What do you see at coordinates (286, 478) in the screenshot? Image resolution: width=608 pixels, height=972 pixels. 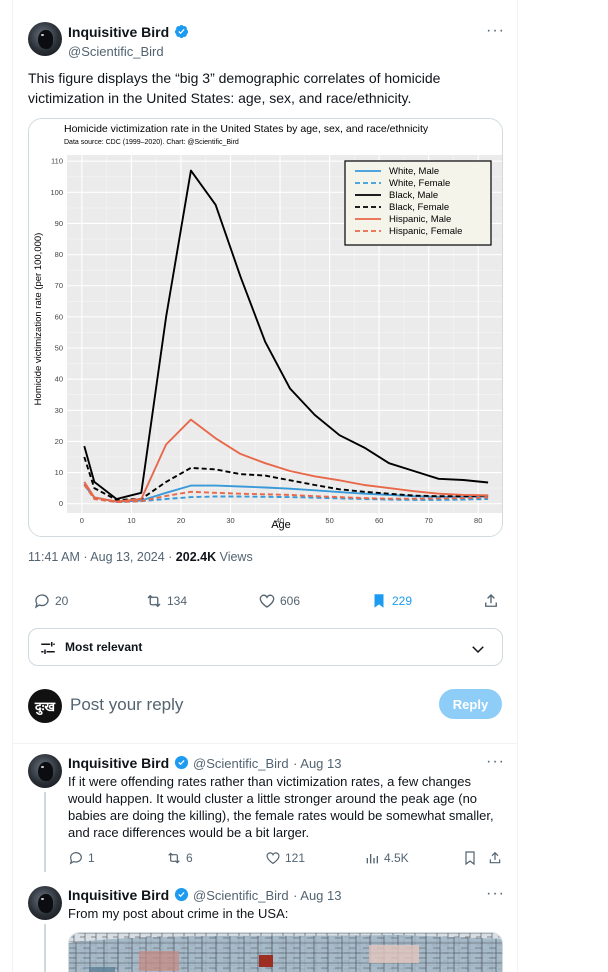 I see `series-line-black-female` at bounding box center [286, 478].